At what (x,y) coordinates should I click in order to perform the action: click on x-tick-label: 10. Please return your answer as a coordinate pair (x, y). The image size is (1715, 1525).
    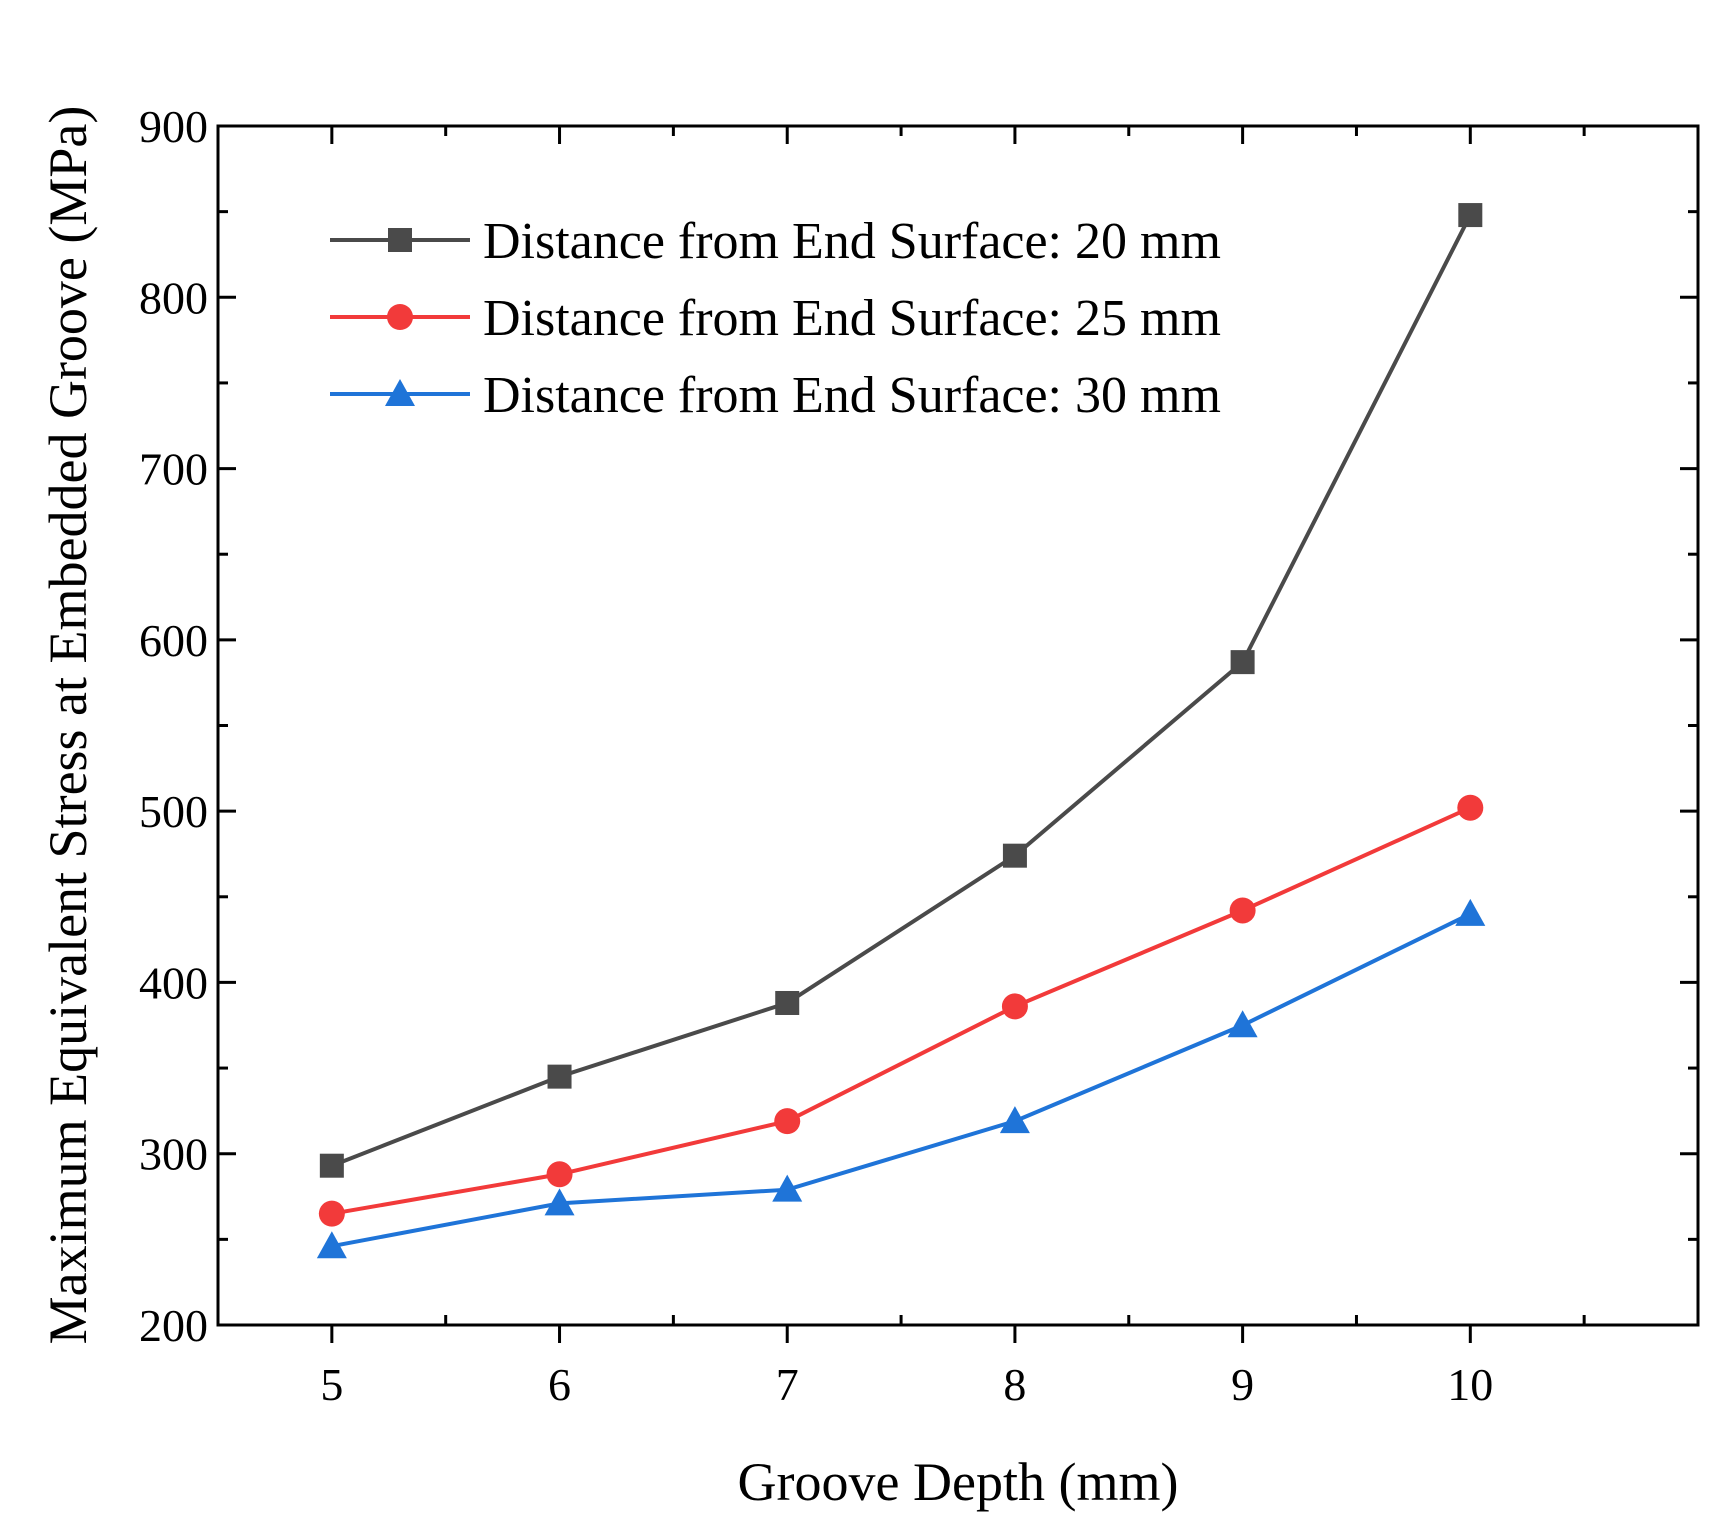
    Looking at the image, I should click on (1470, 1384).